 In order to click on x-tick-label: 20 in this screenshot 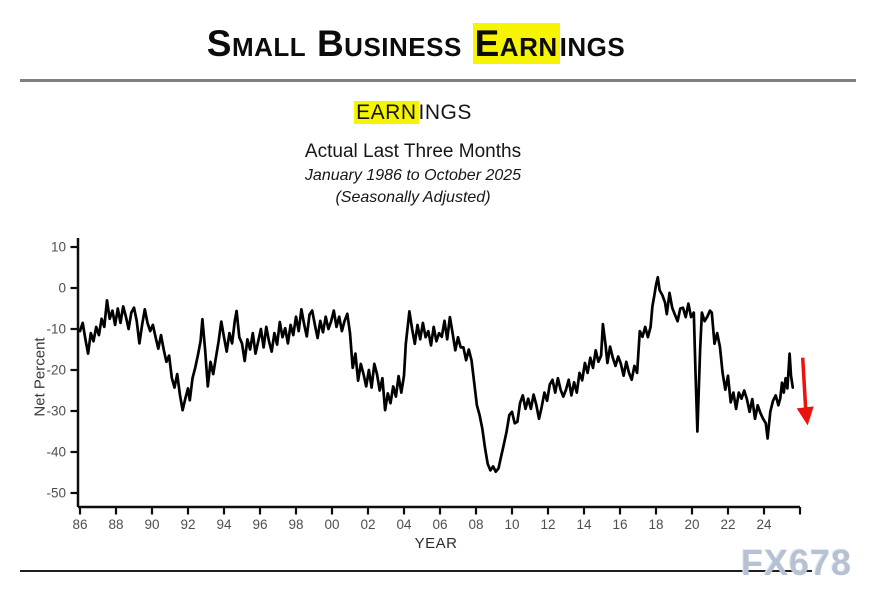, I will do `click(691, 524)`.